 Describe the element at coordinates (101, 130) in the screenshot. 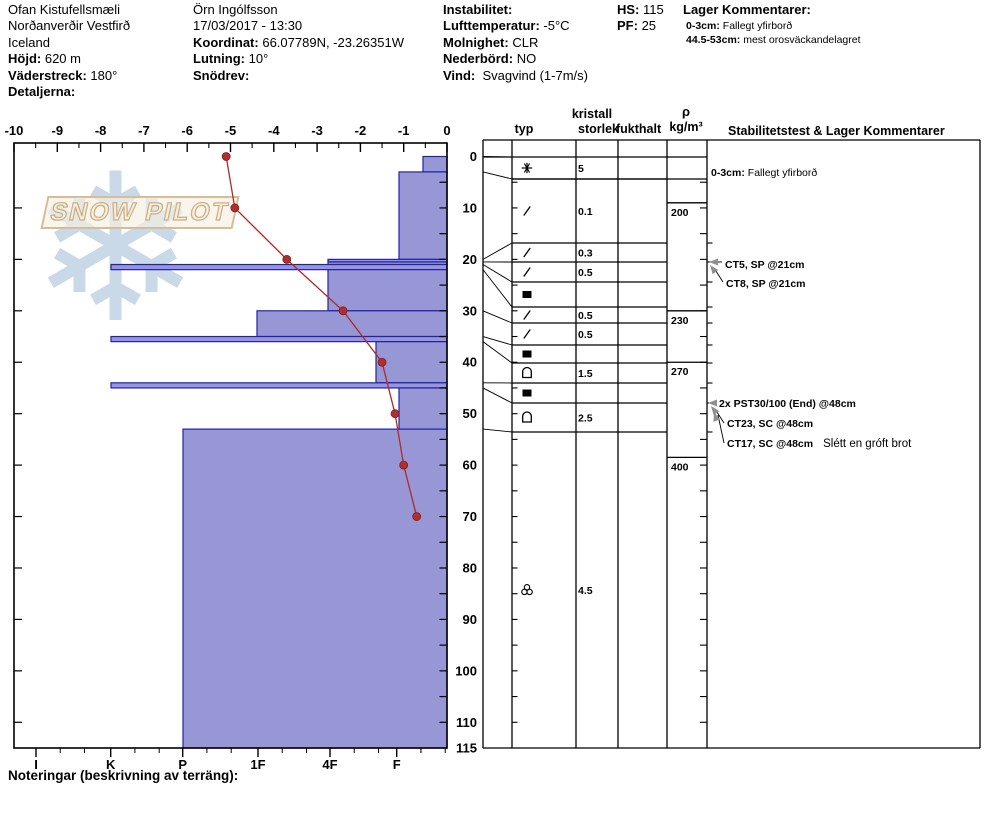

I see `temp-axis-label: -8` at that location.